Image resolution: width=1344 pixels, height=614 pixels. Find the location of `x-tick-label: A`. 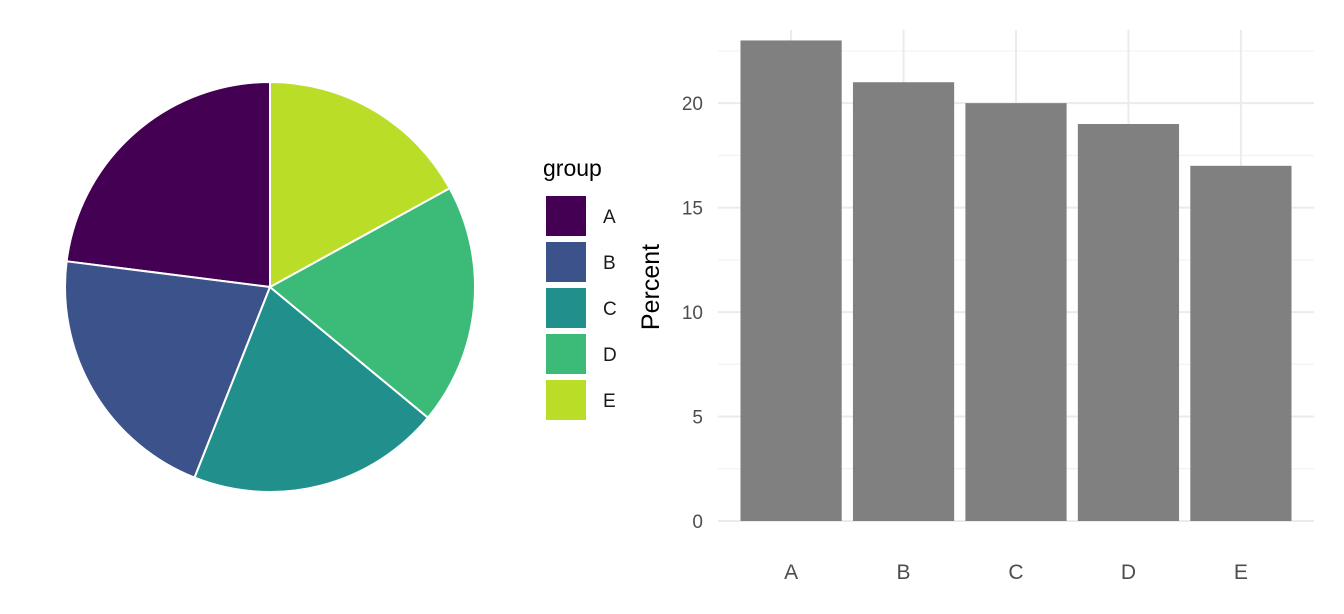

x-tick-label: A is located at coordinates (791, 572).